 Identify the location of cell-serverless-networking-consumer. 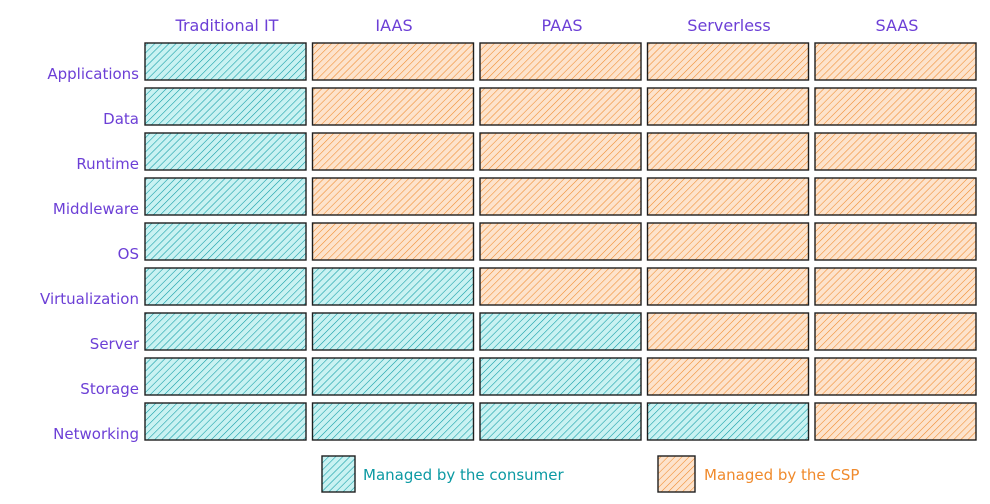
(728, 421).